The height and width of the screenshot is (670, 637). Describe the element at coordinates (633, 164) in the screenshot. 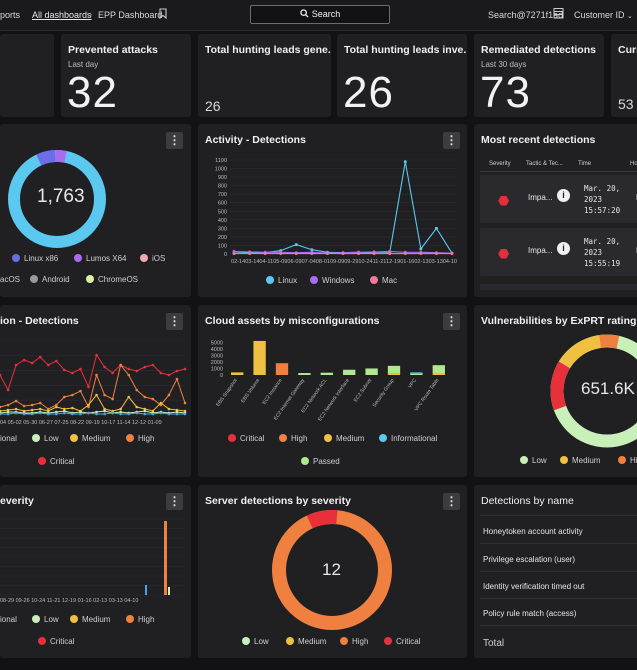

I see `column-header-host: Ho` at that location.